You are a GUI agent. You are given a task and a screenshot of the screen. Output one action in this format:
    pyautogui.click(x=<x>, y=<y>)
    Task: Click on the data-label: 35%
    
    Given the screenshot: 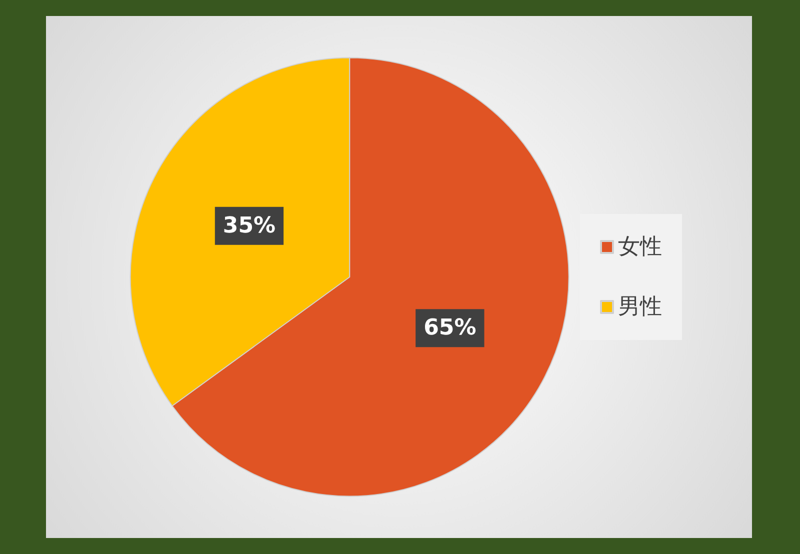 What is the action you would take?
    pyautogui.click(x=249, y=225)
    